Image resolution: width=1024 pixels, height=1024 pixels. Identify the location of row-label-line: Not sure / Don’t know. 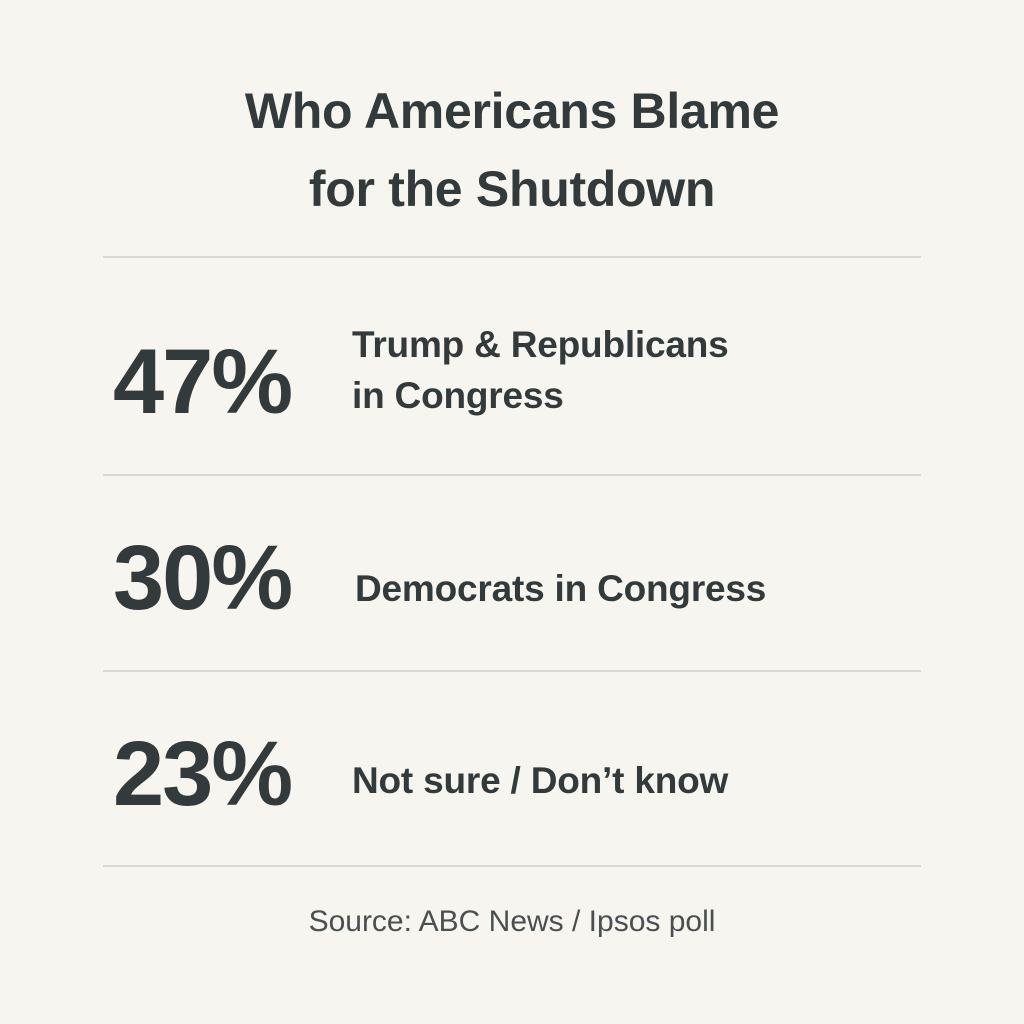
(540, 780).